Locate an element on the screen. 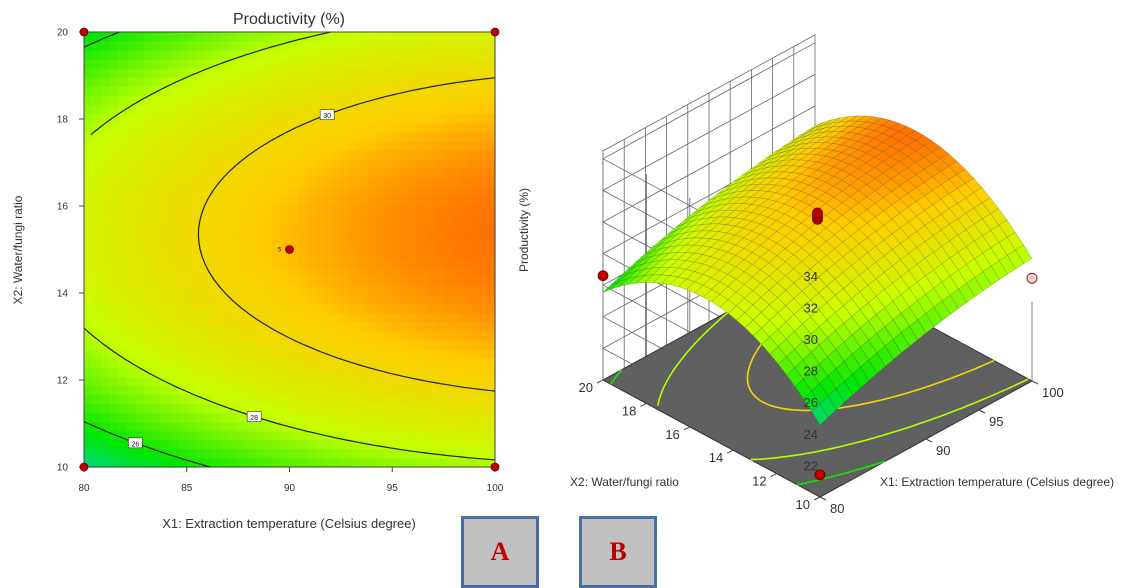 The image size is (1139, 588). surface-z-tick-label: 32 is located at coordinates (811, 307).